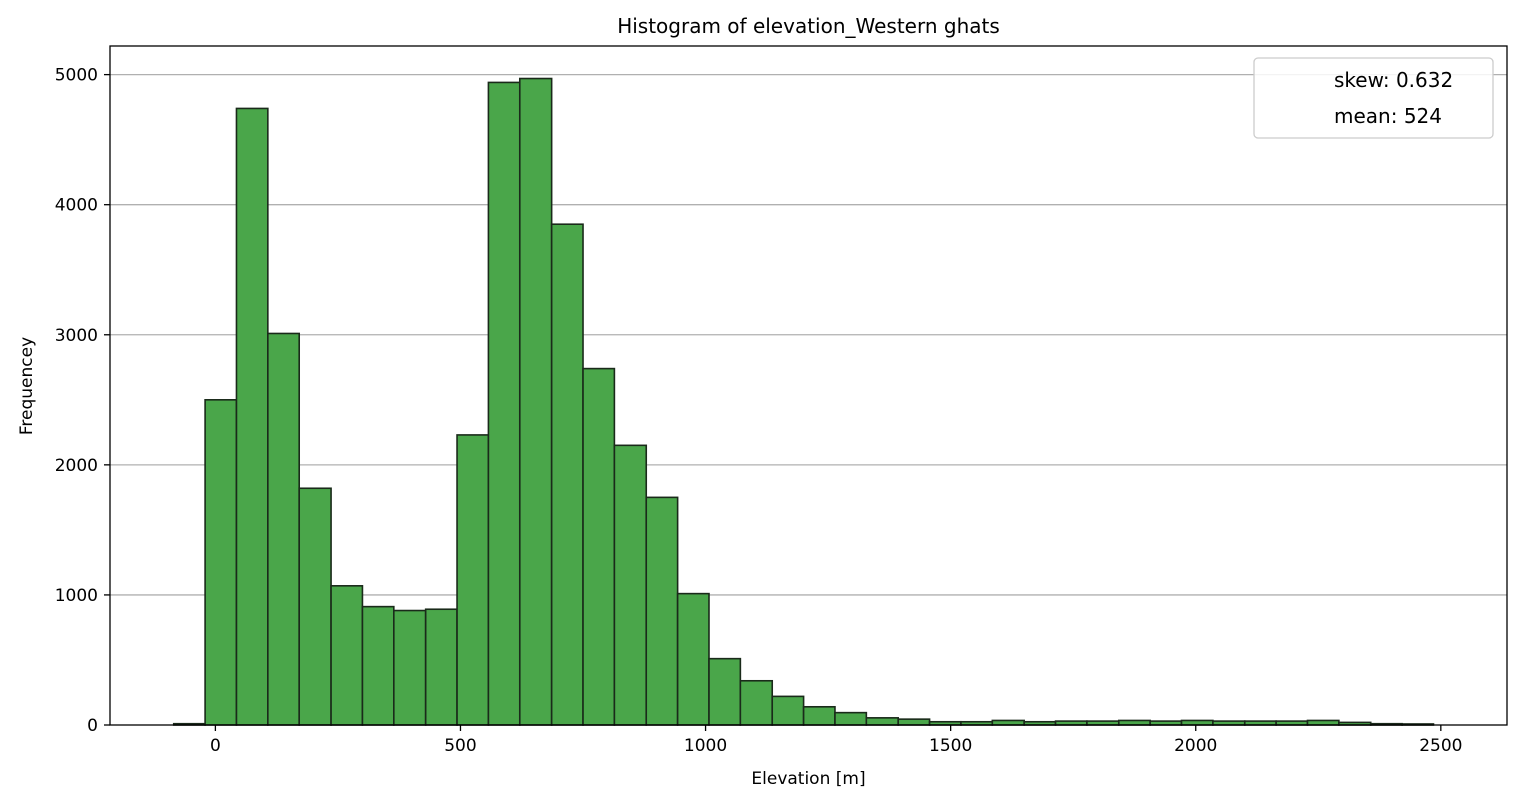 This screenshot has width=1520, height=803. What do you see at coordinates (27, 386) in the screenshot?
I see `y-axis-label: Frequencey` at bounding box center [27, 386].